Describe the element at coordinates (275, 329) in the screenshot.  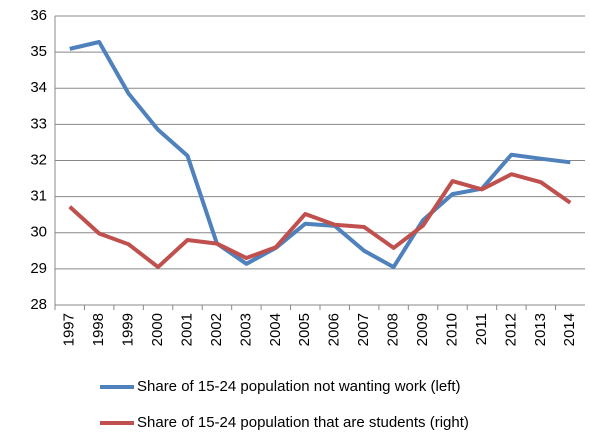
I see `x-tick-label: 2004` at that location.